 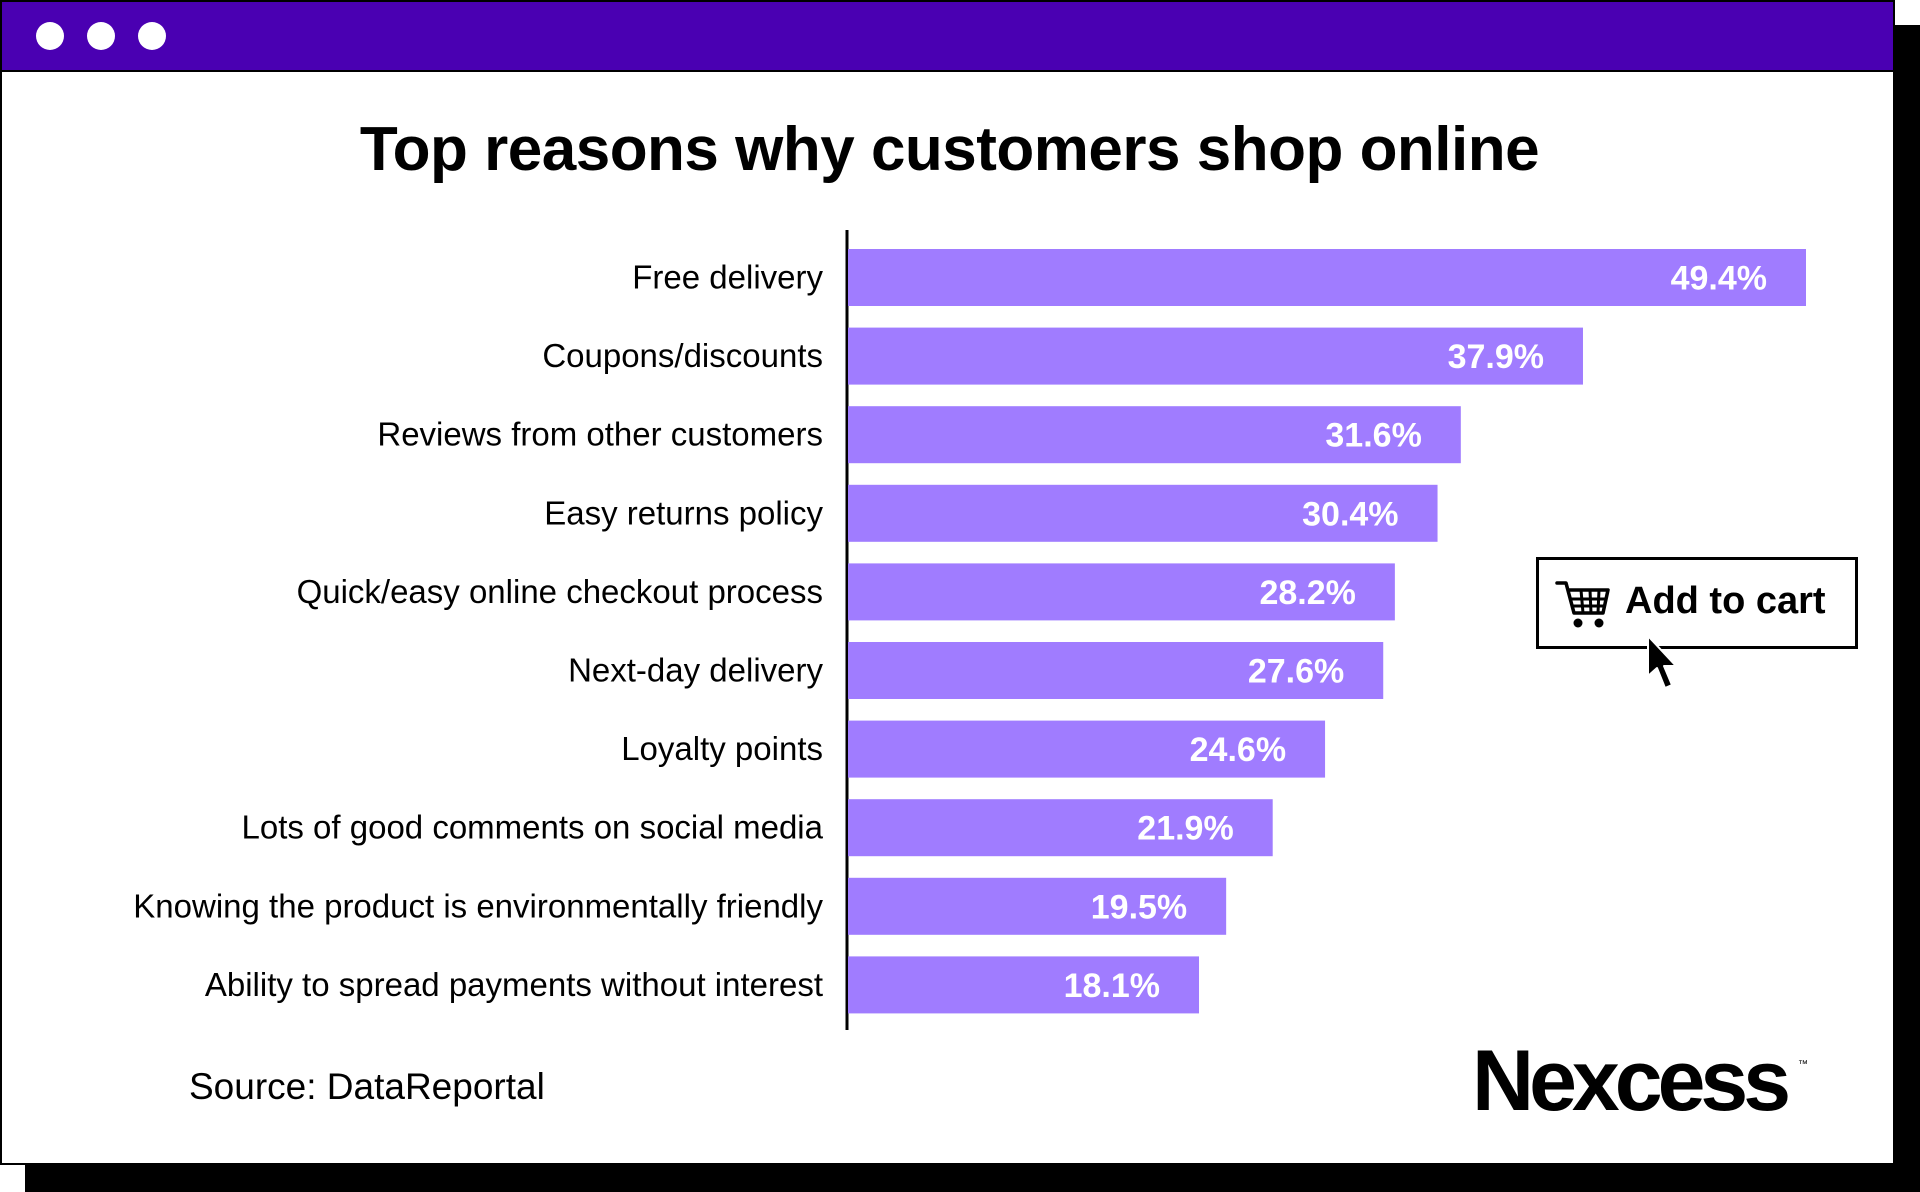 I want to click on add-to-cart-button: Add to cart, so click(x=1697, y=603).